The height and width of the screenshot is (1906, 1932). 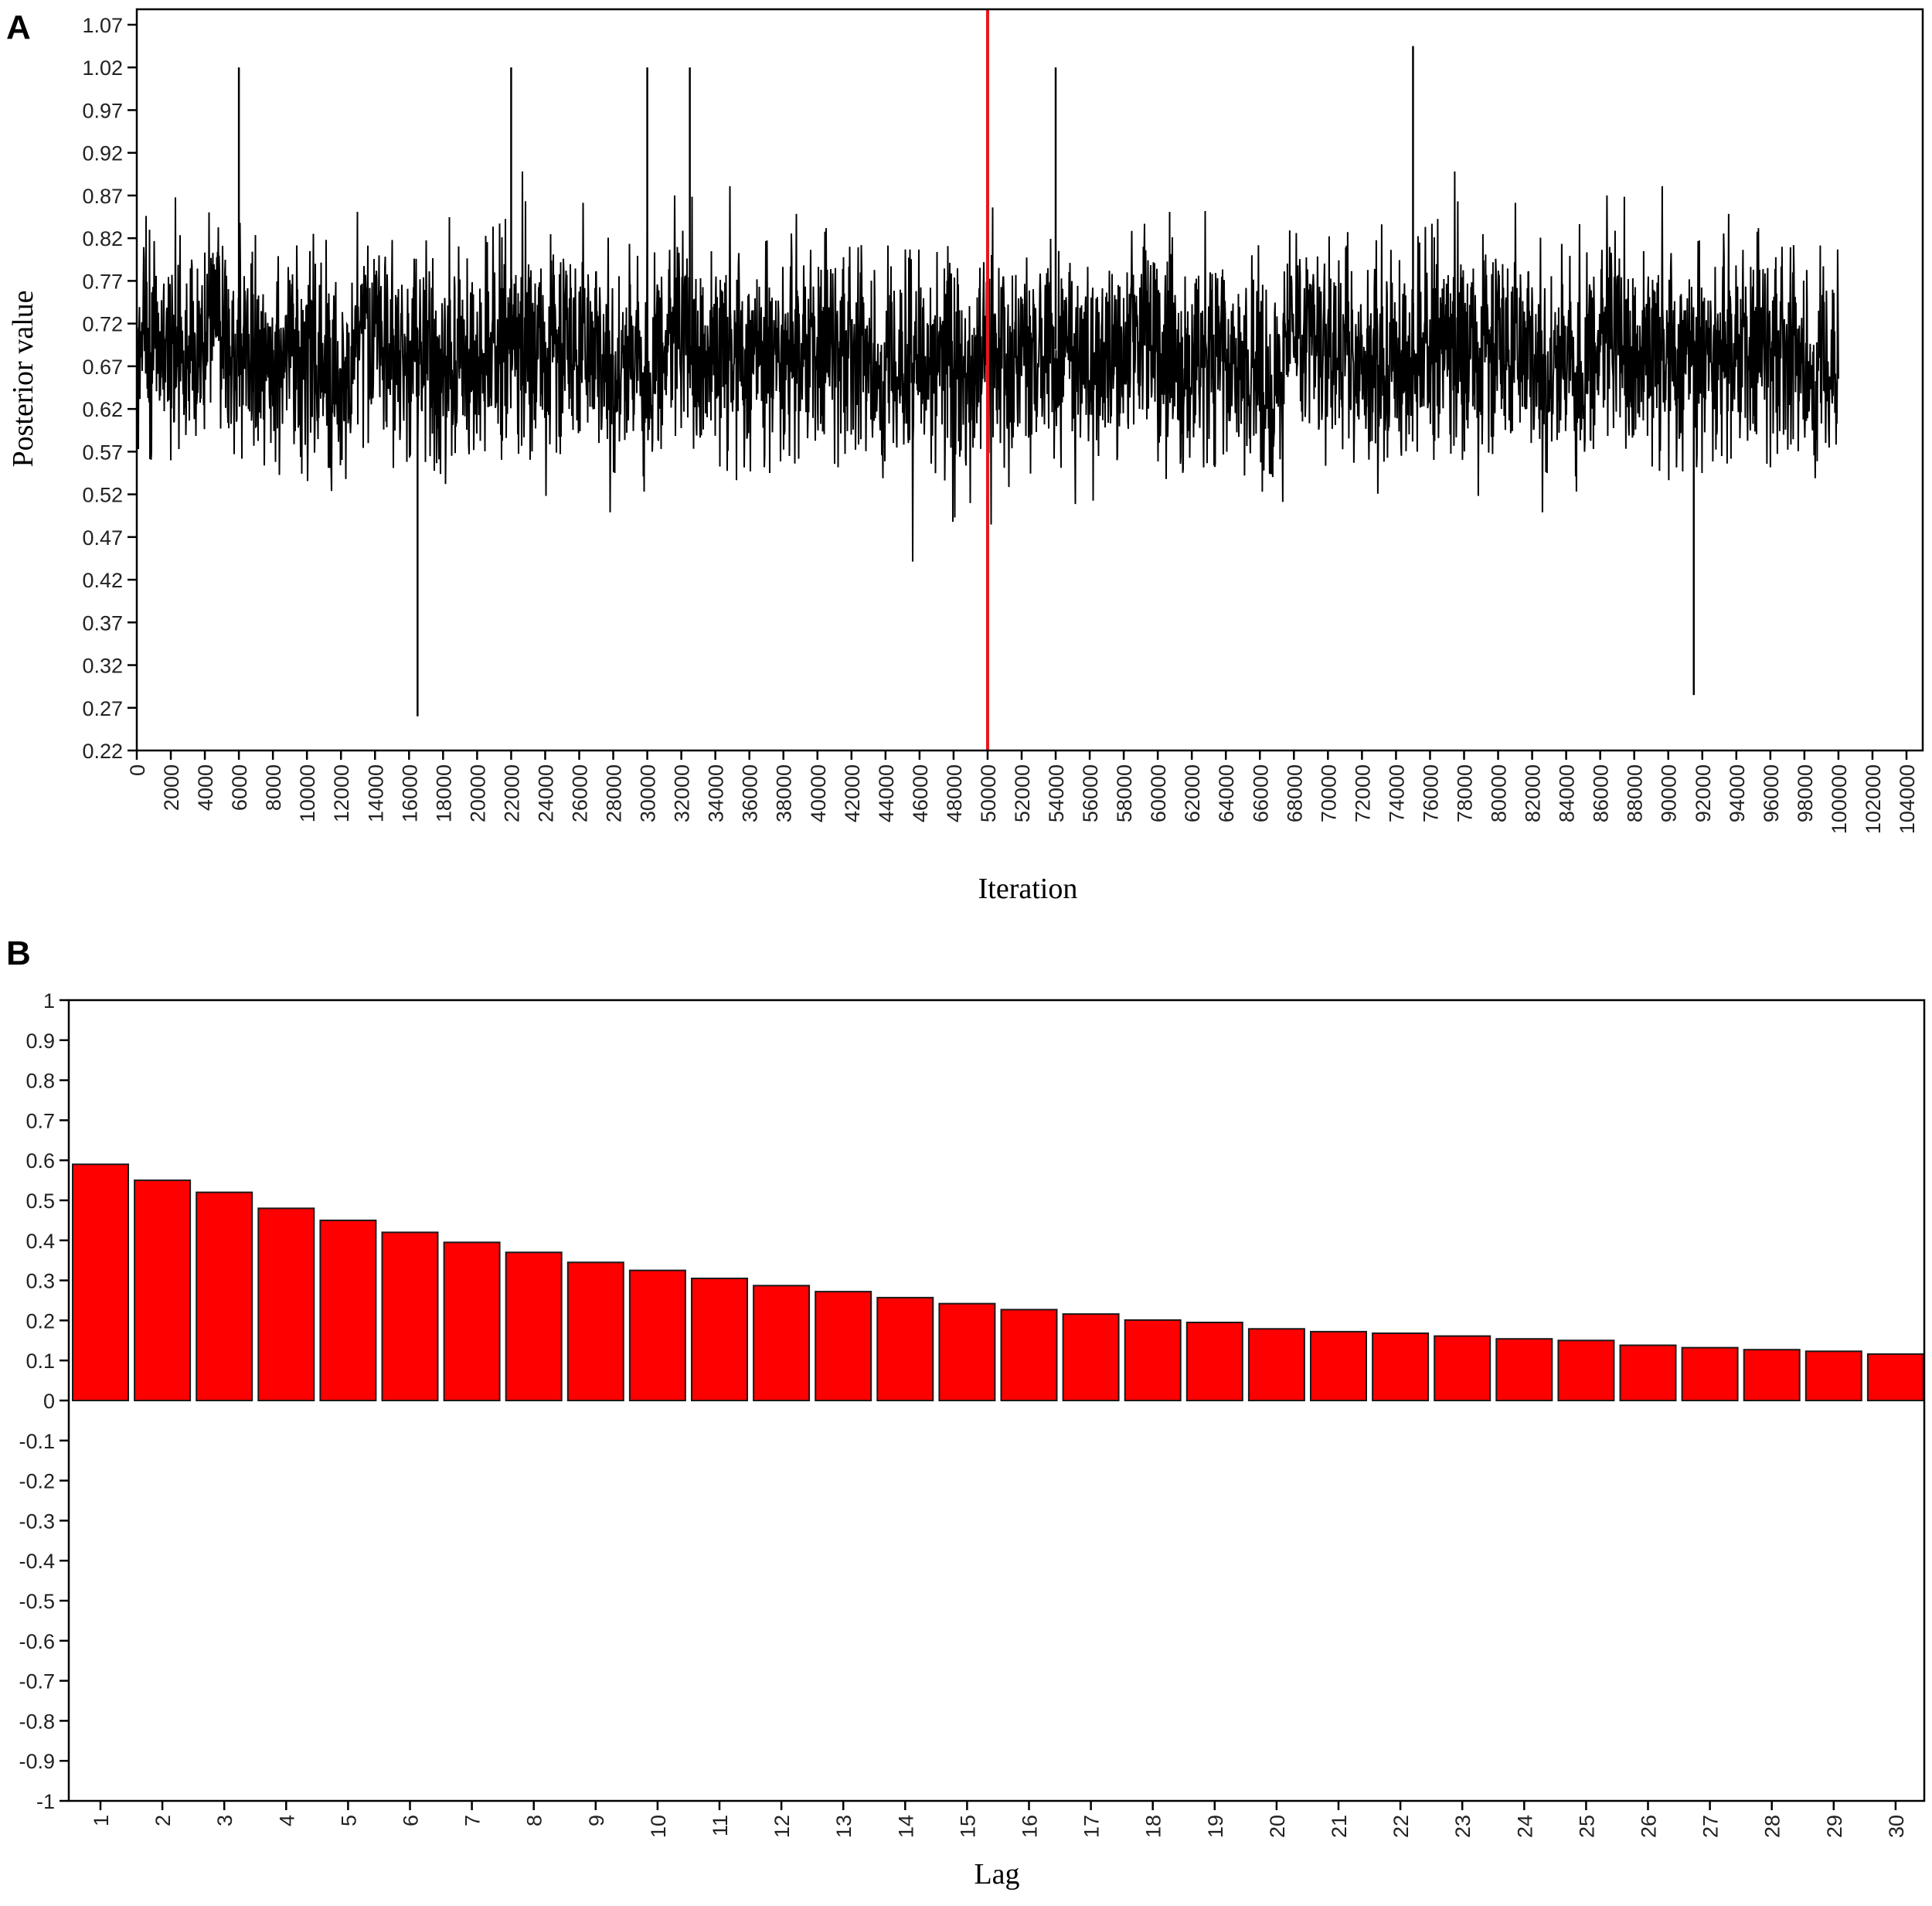 What do you see at coordinates (1908, 799) in the screenshot?
I see `x-tick-label: 104000` at bounding box center [1908, 799].